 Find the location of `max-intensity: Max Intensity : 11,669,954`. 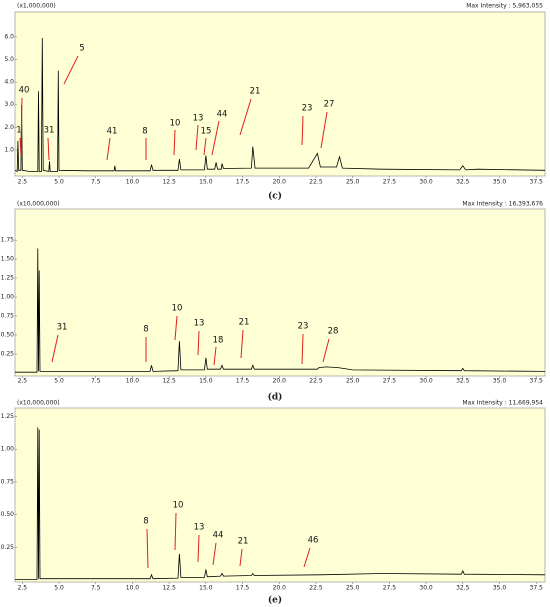

max-intensity: Max Intensity : 11,669,954 is located at coordinates (502, 403).